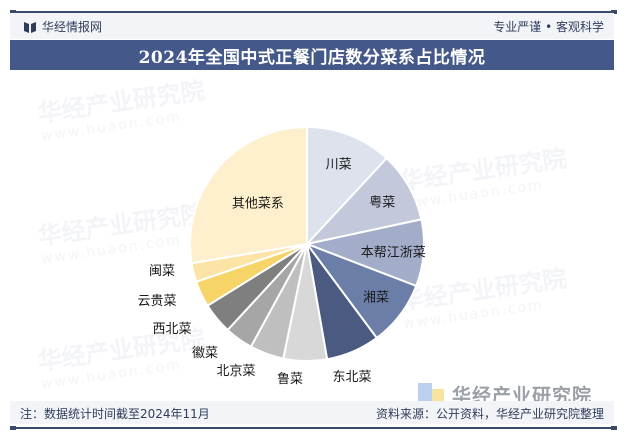  I want to click on title-band: 2024年全国中式正餐门店数分菜系占比情况, so click(312, 55).